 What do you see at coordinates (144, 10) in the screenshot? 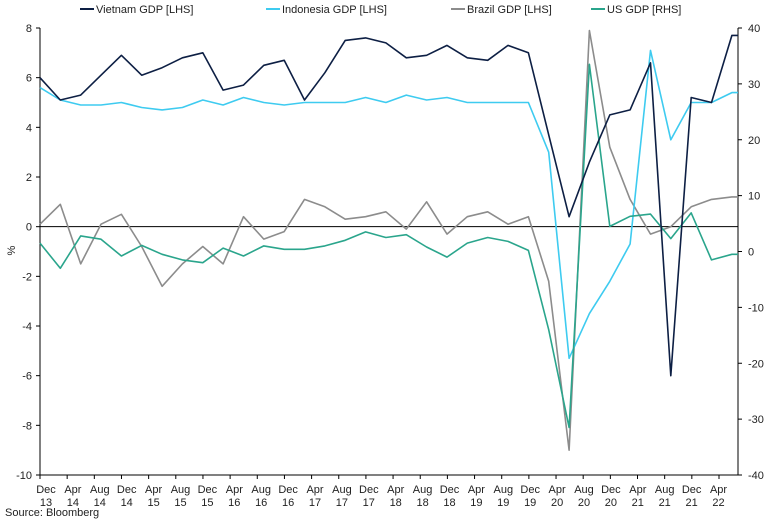
I see `legend-label: Vietnam GDP [LHS]` at bounding box center [144, 10].